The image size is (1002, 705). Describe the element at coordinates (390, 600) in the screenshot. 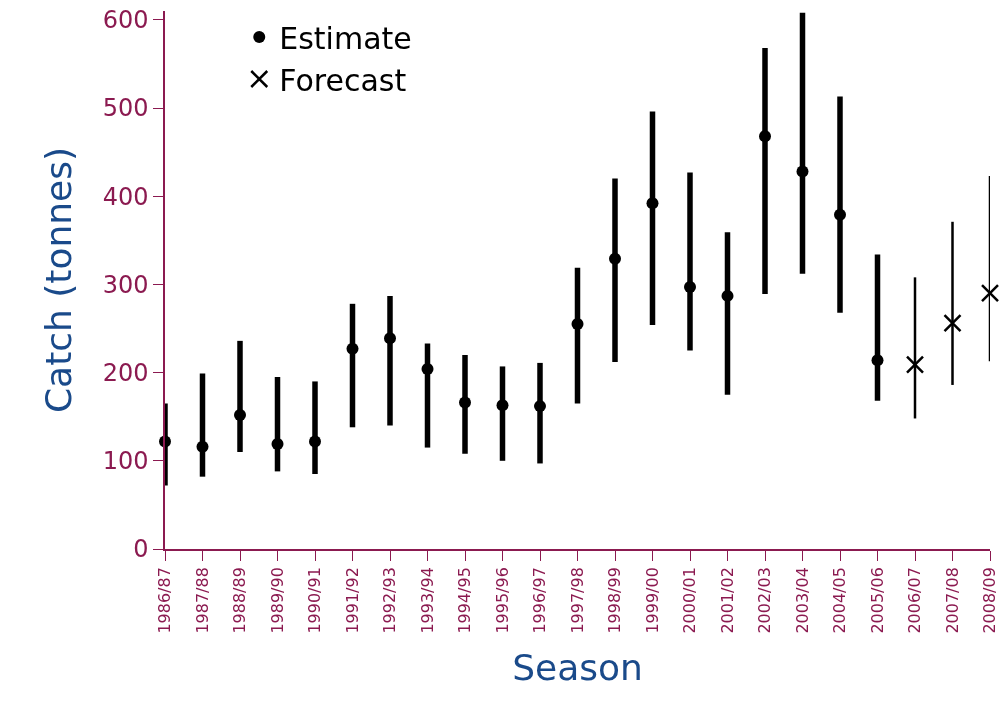

I see `x-tick-label: 1992/93` at that location.